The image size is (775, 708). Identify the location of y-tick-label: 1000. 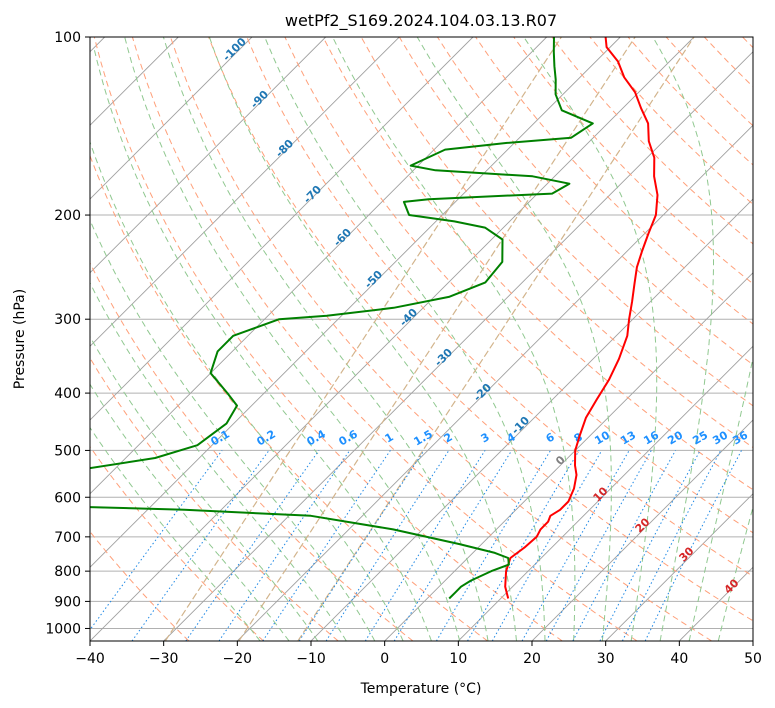
(63, 629).